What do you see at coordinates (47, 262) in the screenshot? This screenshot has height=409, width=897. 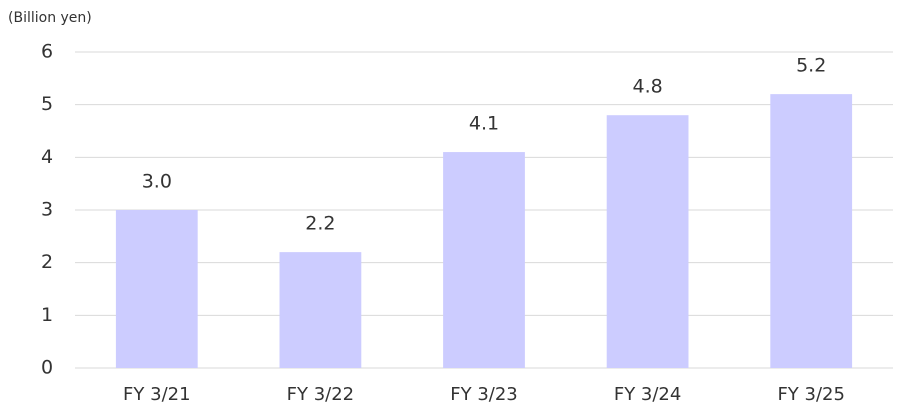 I see `y-tick-label: 2` at bounding box center [47, 262].